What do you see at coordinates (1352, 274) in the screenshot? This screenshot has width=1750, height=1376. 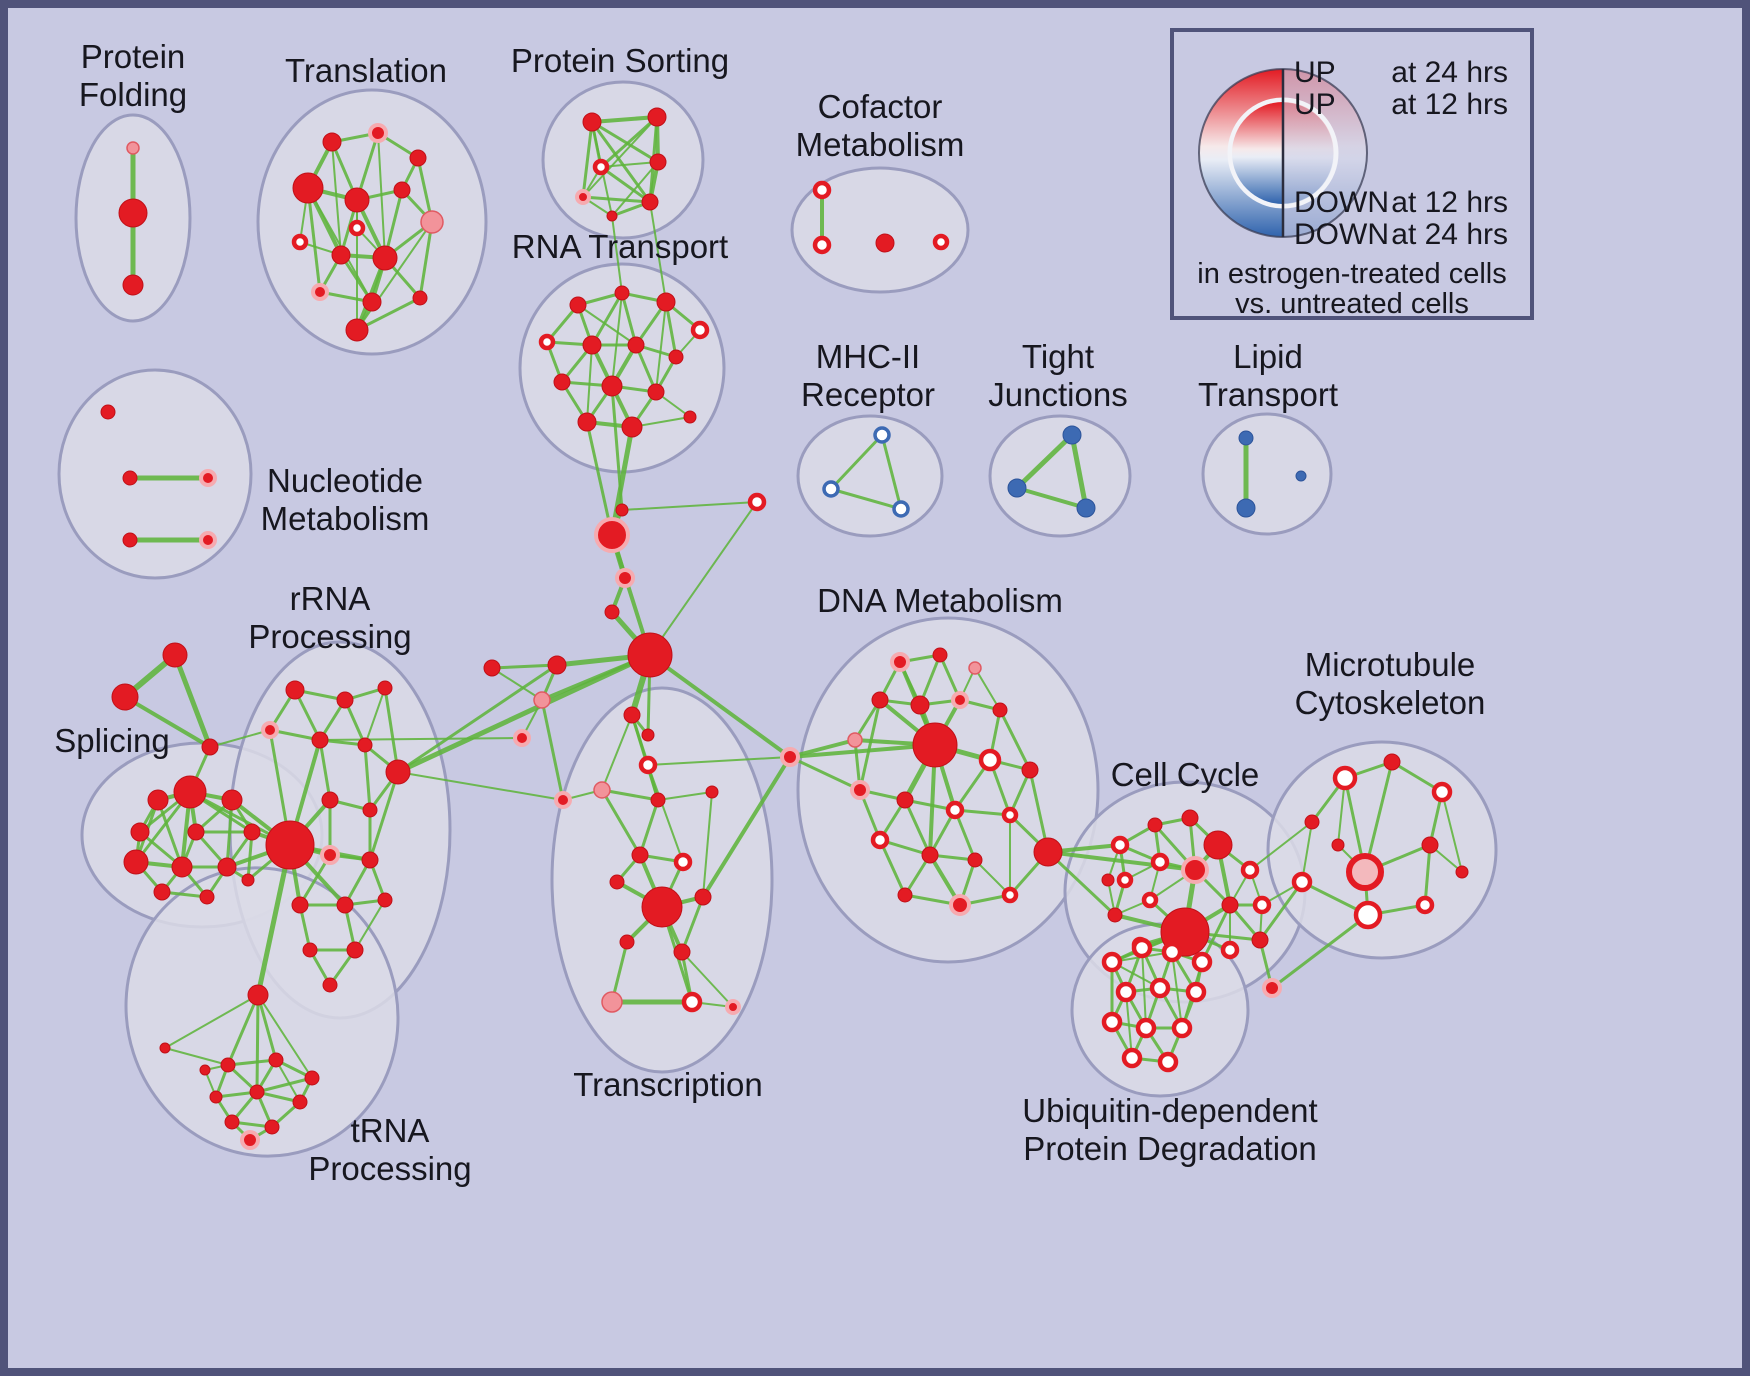 I see `legend-caption-line1: in estrogen-treated cells` at bounding box center [1352, 274].